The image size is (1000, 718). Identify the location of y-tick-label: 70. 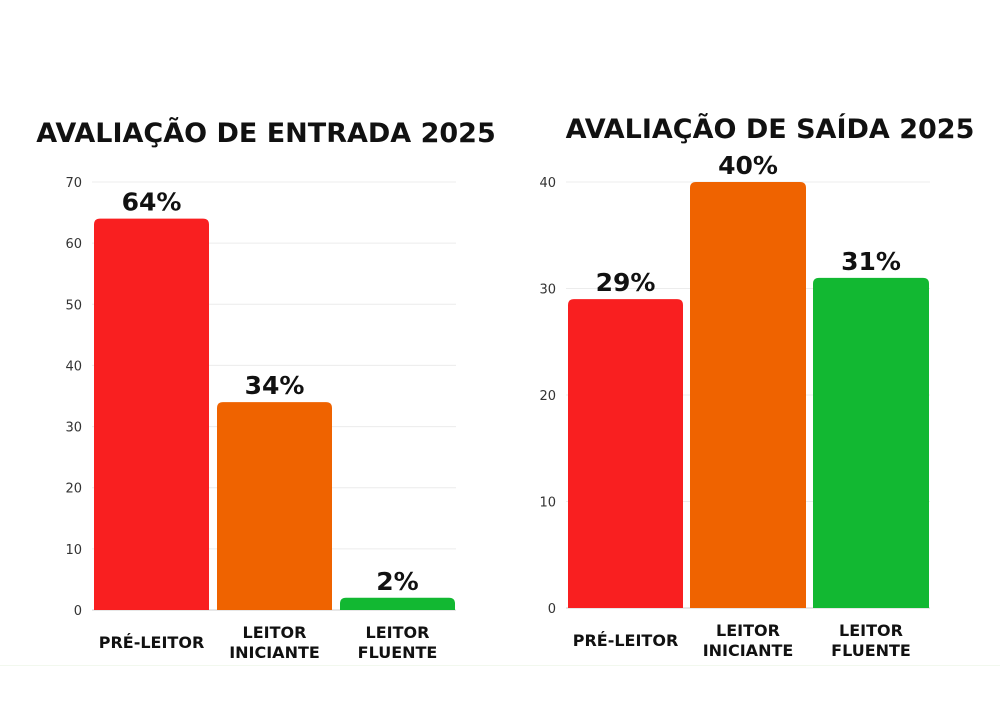
(73, 183).